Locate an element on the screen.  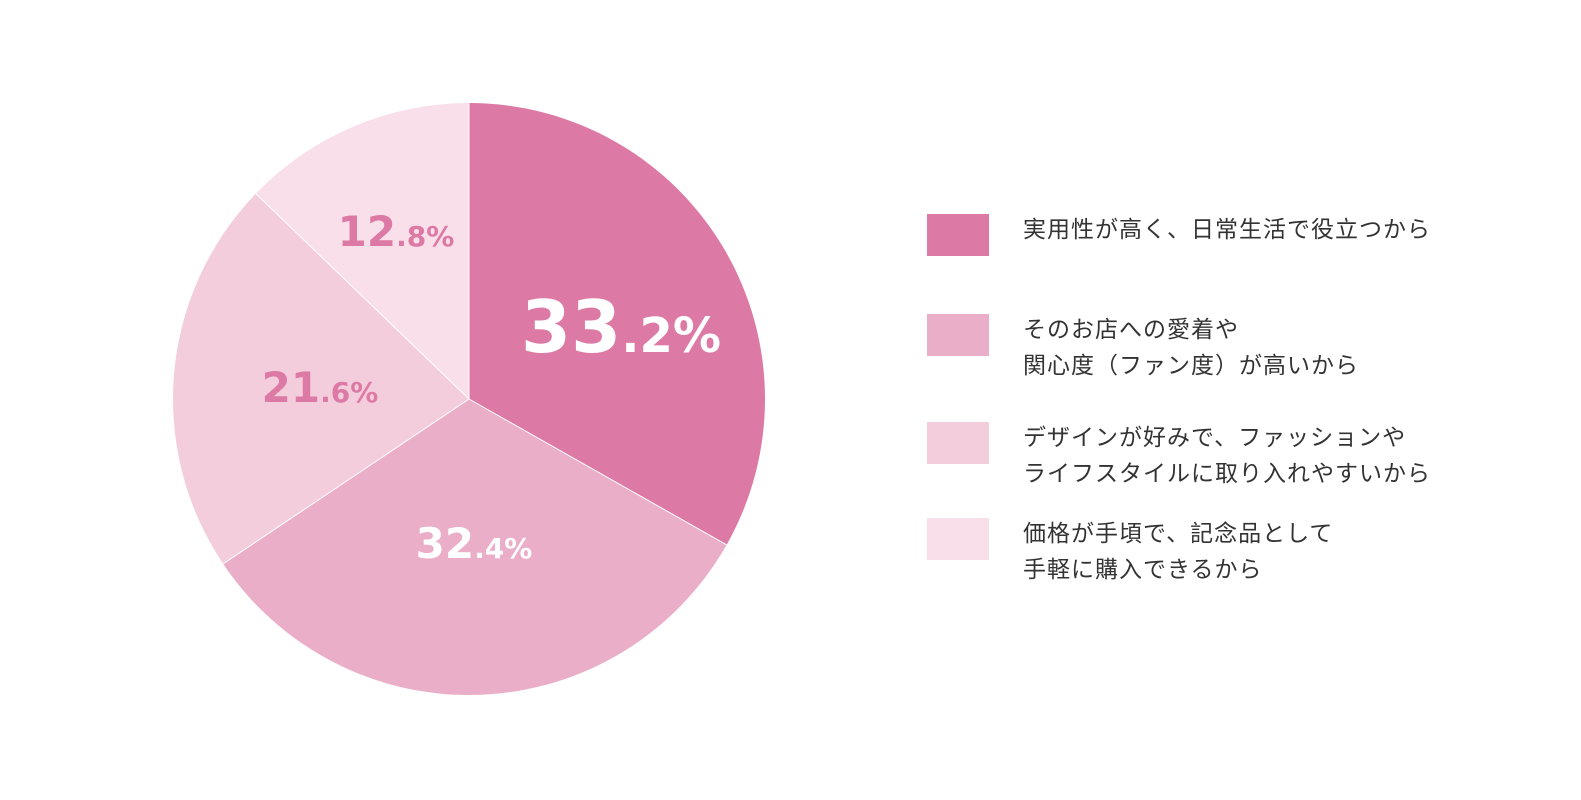
pie-slice-practical is located at coordinates (617, 324).